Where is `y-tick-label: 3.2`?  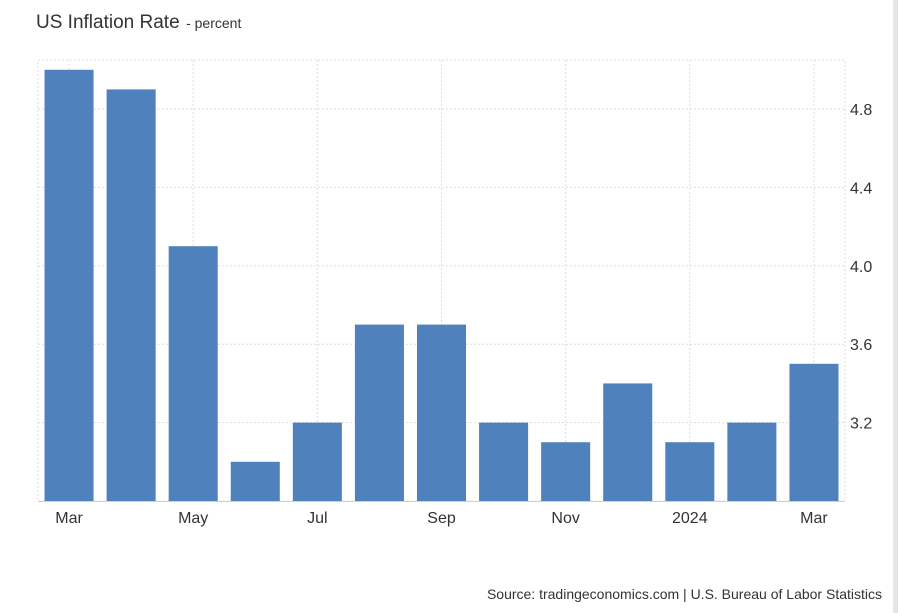
y-tick-label: 3.2 is located at coordinates (861, 424).